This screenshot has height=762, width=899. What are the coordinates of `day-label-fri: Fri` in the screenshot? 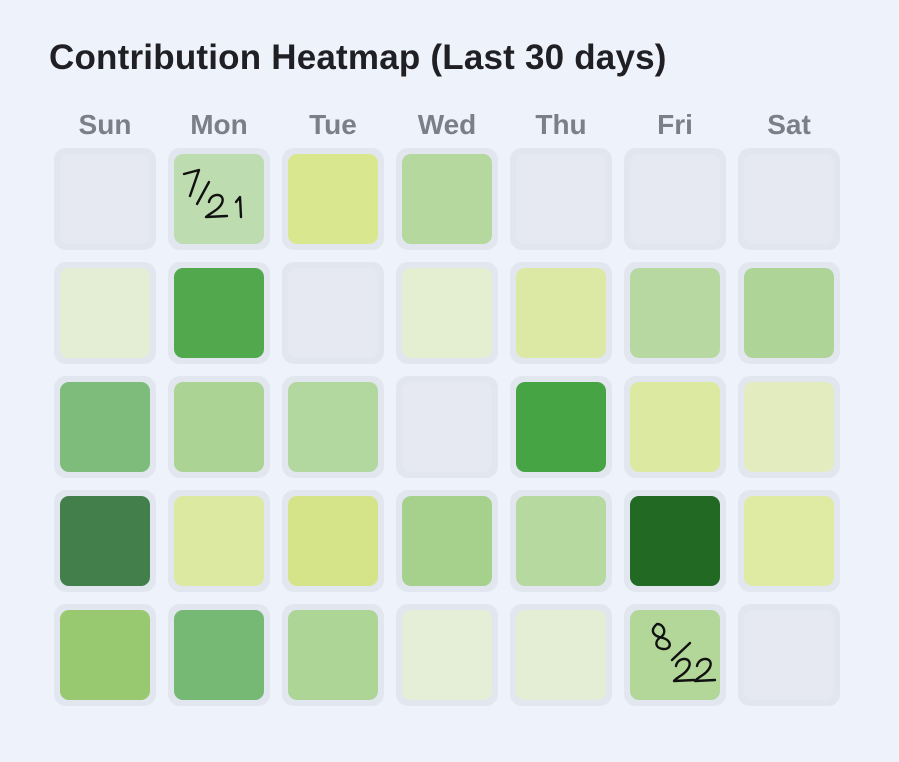 It's located at (675, 124).